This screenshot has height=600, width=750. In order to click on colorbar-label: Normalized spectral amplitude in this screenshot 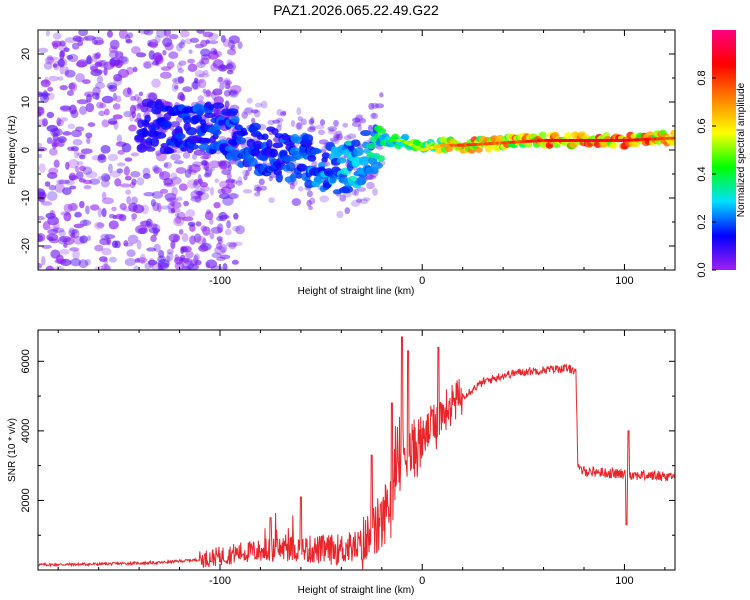, I will do `click(741, 149)`.